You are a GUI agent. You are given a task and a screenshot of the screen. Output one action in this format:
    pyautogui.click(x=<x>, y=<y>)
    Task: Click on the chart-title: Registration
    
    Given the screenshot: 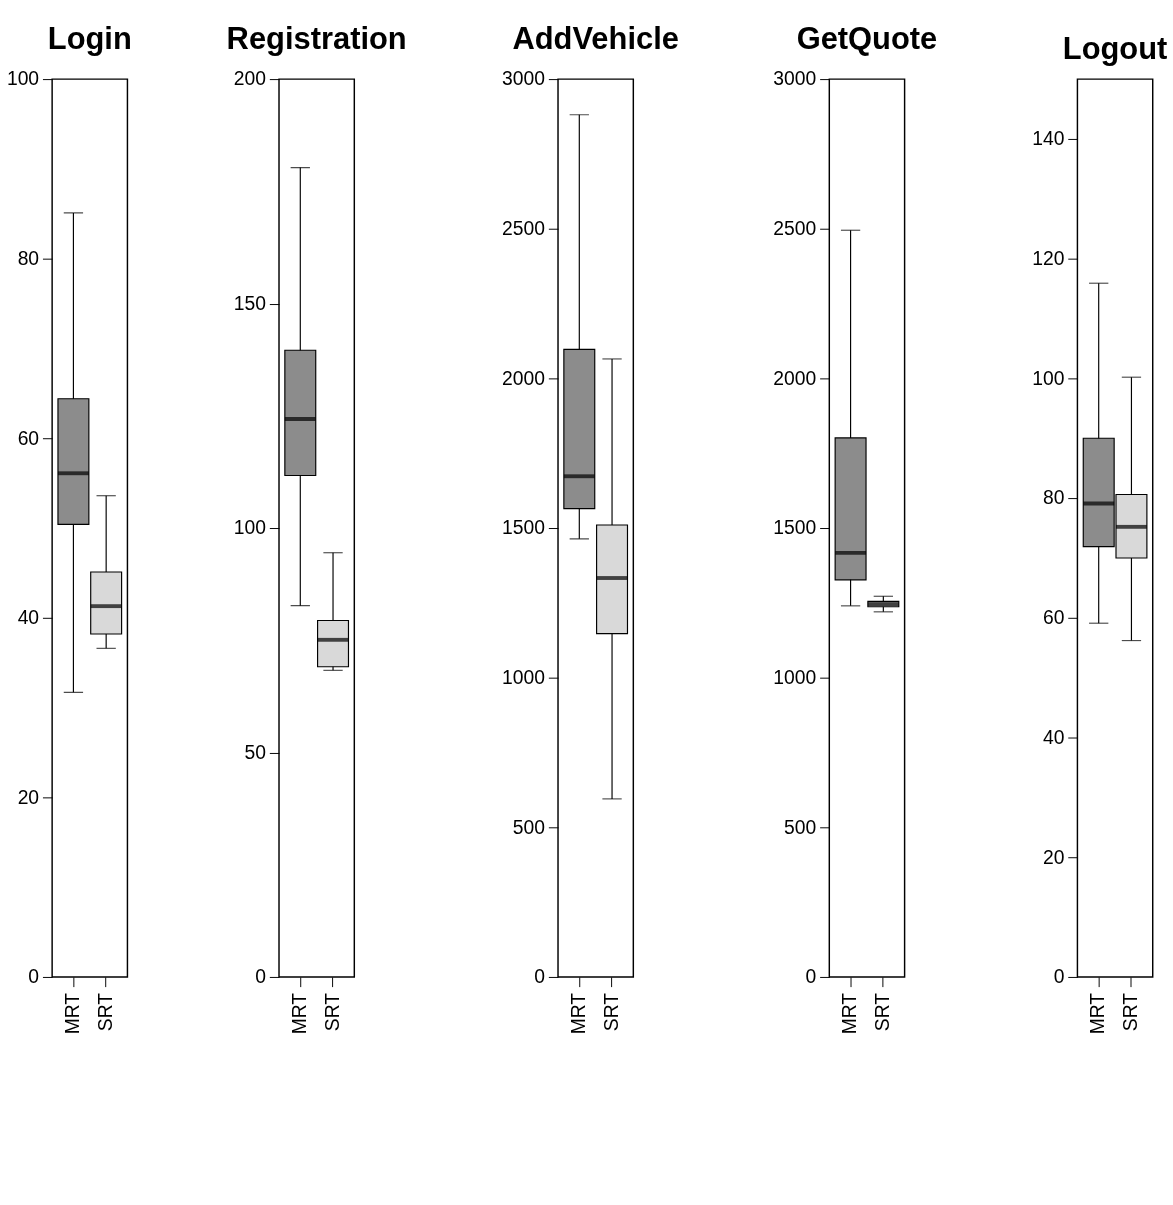 What is the action you would take?
    pyautogui.click(x=316, y=39)
    